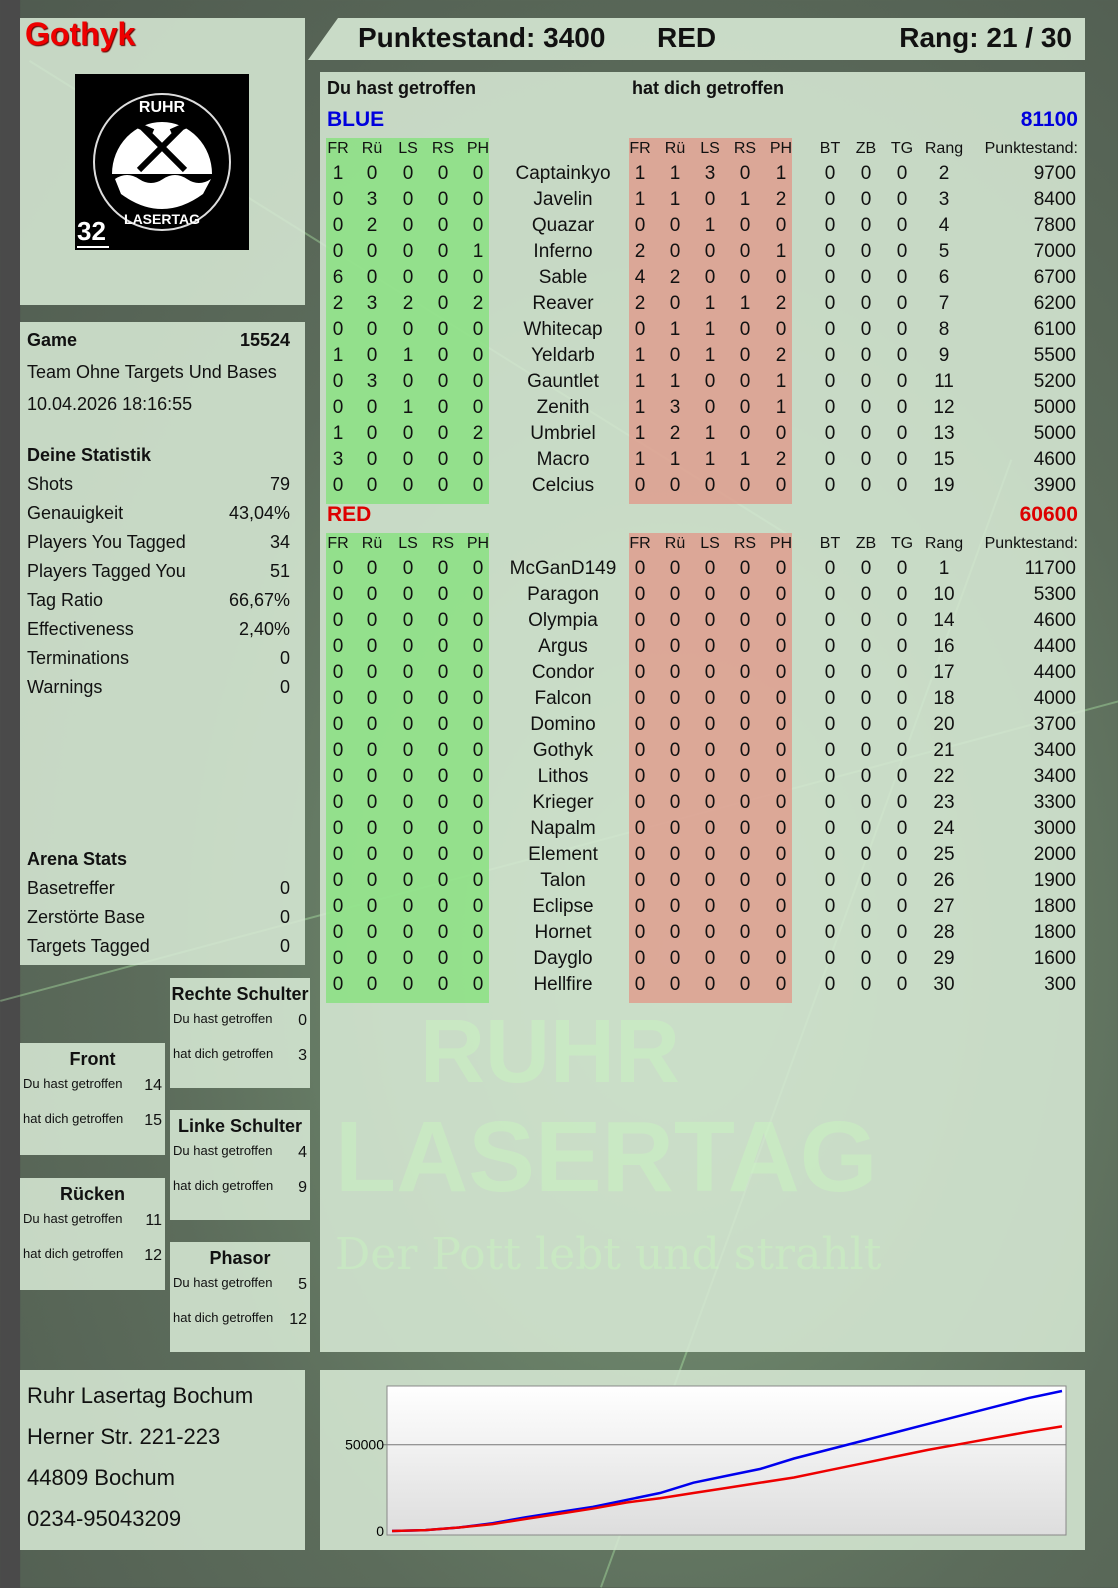  What do you see at coordinates (866, 148) in the screenshot?
I see `column-header: ZB` at bounding box center [866, 148].